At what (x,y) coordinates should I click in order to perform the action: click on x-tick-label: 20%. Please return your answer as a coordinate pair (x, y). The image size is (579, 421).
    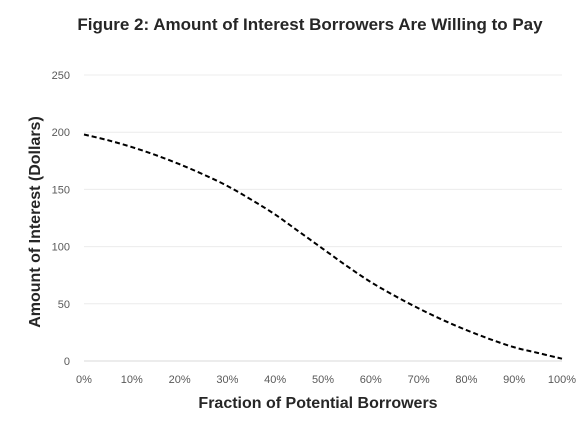
    Looking at the image, I should click on (180, 380).